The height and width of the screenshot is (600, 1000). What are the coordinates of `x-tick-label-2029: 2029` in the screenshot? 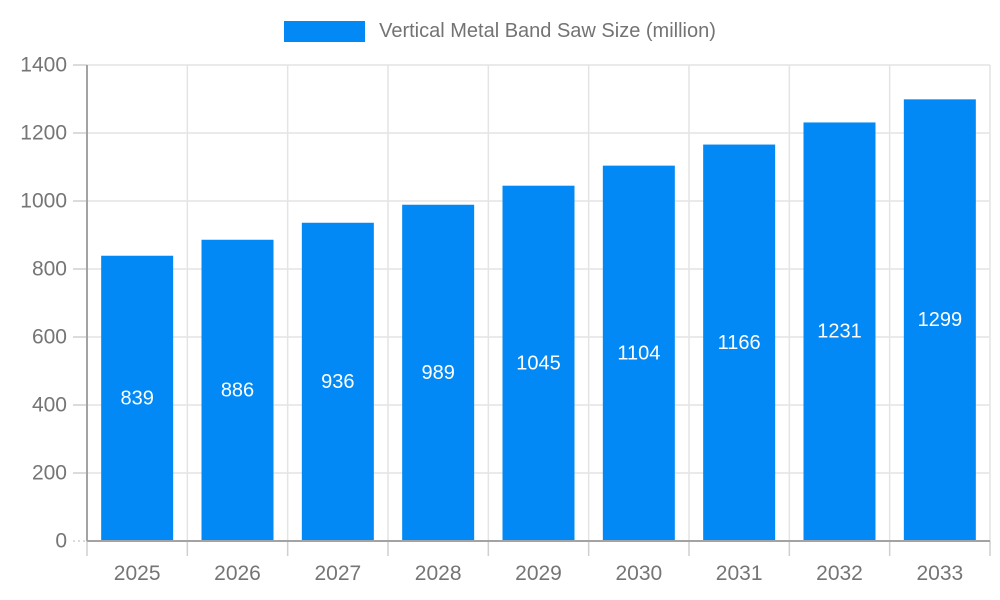 It's located at (538, 573).